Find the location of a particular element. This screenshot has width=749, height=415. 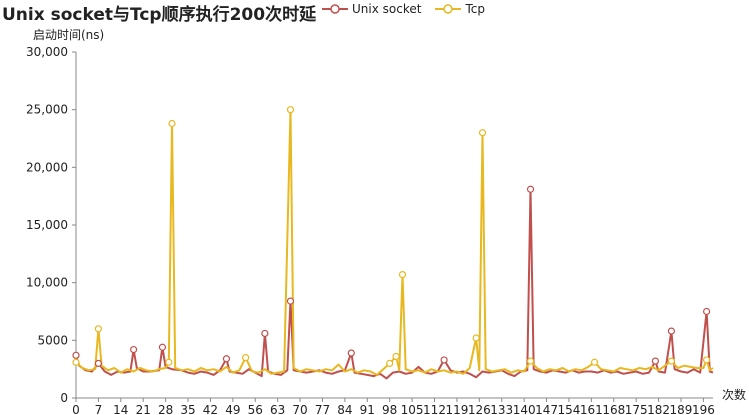

x-tick-label: 70 is located at coordinates (299, 409).